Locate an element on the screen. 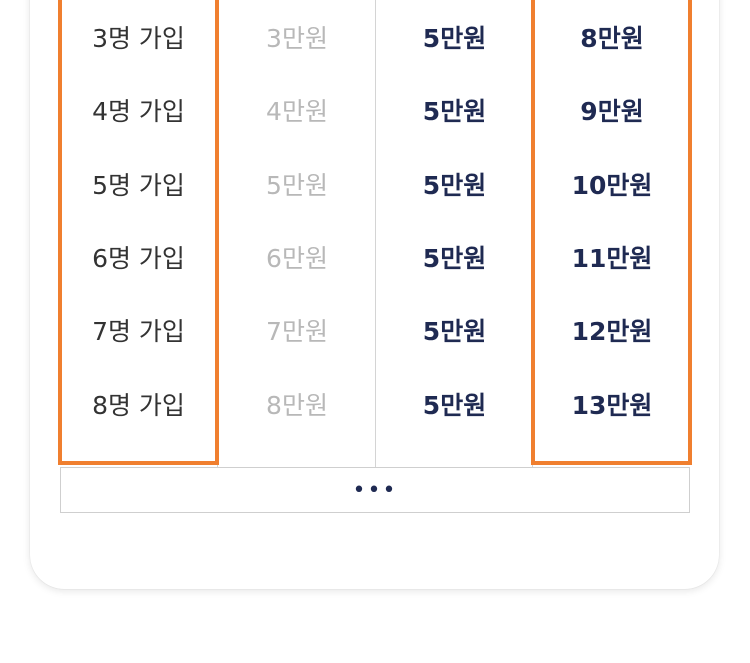  basic-reward-cell: 8만원 is located at coordinates (297, 405).